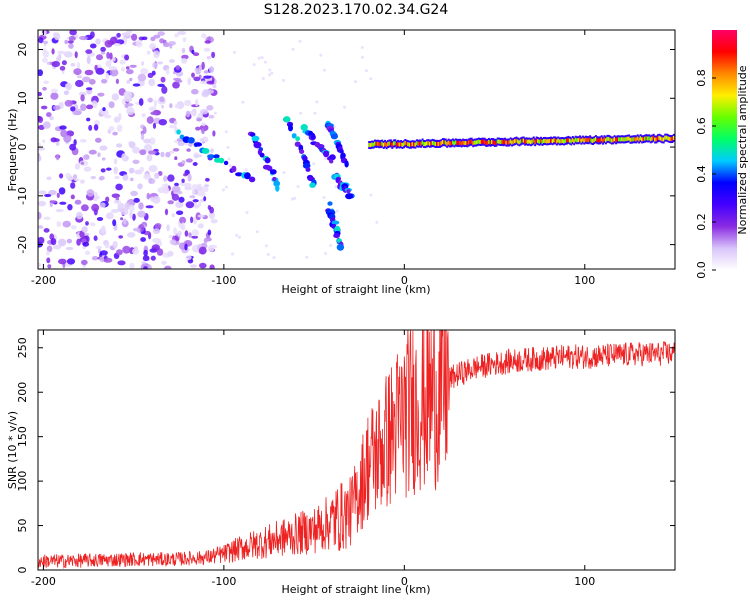 The image size is (750, 600). I want to click on y-tick-label: 20, so click(22, 50).